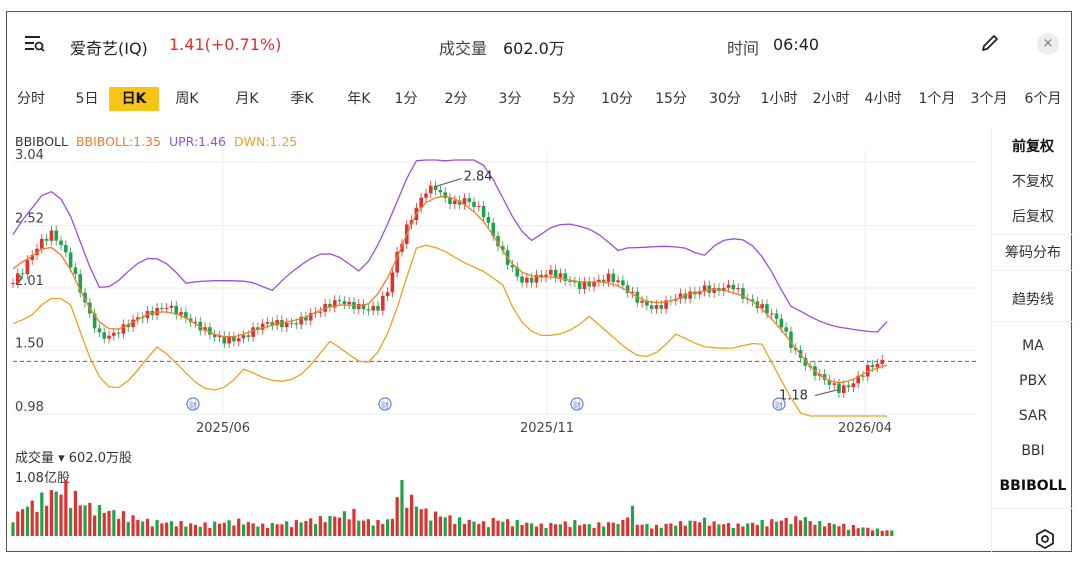 This screenshot has width=1080, height=562. Describe the element at coordinates (406, 99) in the screenshot. I see `period-tab: 1分` at that location.